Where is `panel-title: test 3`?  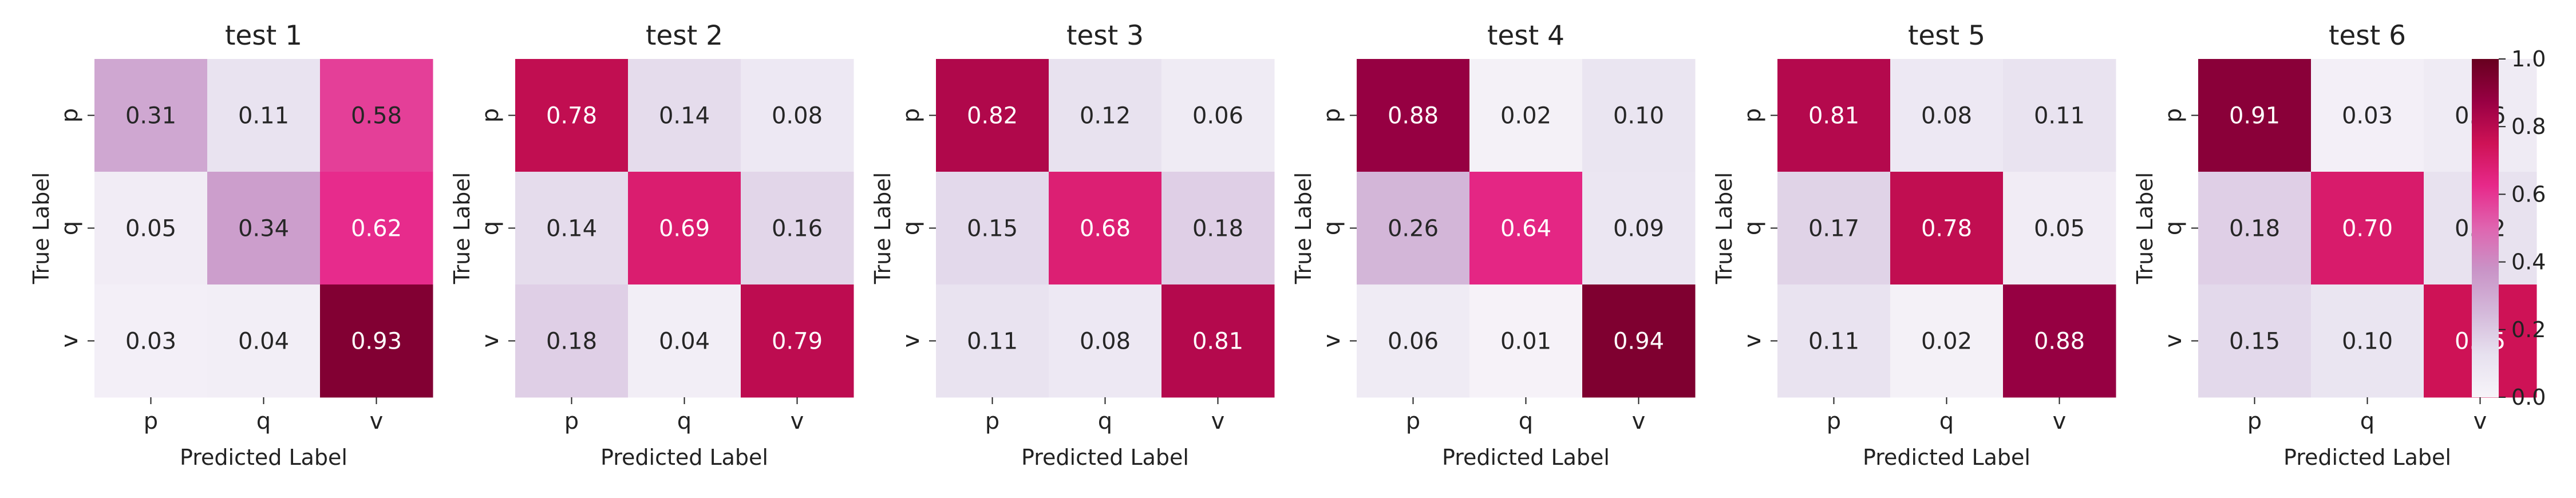
panel-title: test 3 is located at coordinates (1105, 36).